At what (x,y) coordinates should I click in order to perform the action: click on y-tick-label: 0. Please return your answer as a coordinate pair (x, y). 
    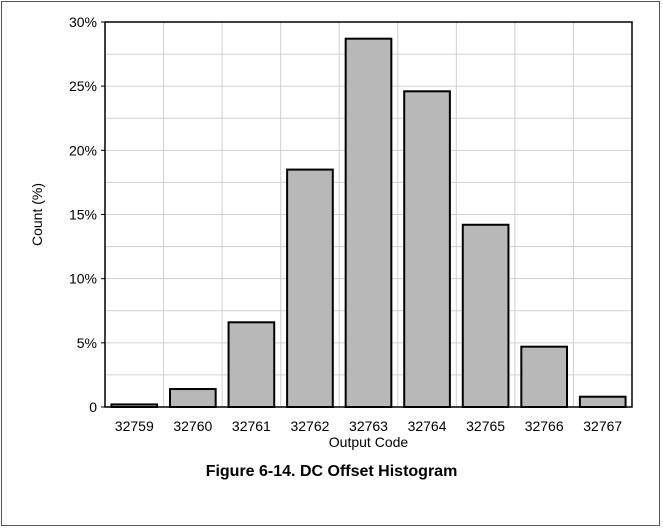
    Looking at the image, I should click on (93, 407).